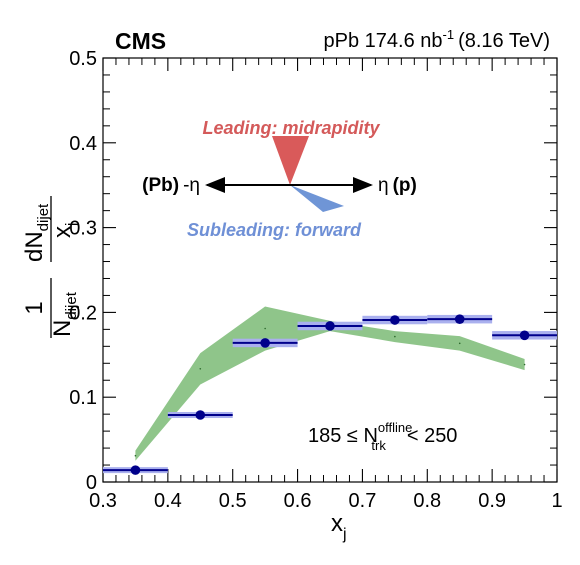 This screenshot has height=565, width=580. What do you see at coordinates (492, 501) in the screenshot?
I see `x-tick-label: 0.9` at bounding box center [492, 501].